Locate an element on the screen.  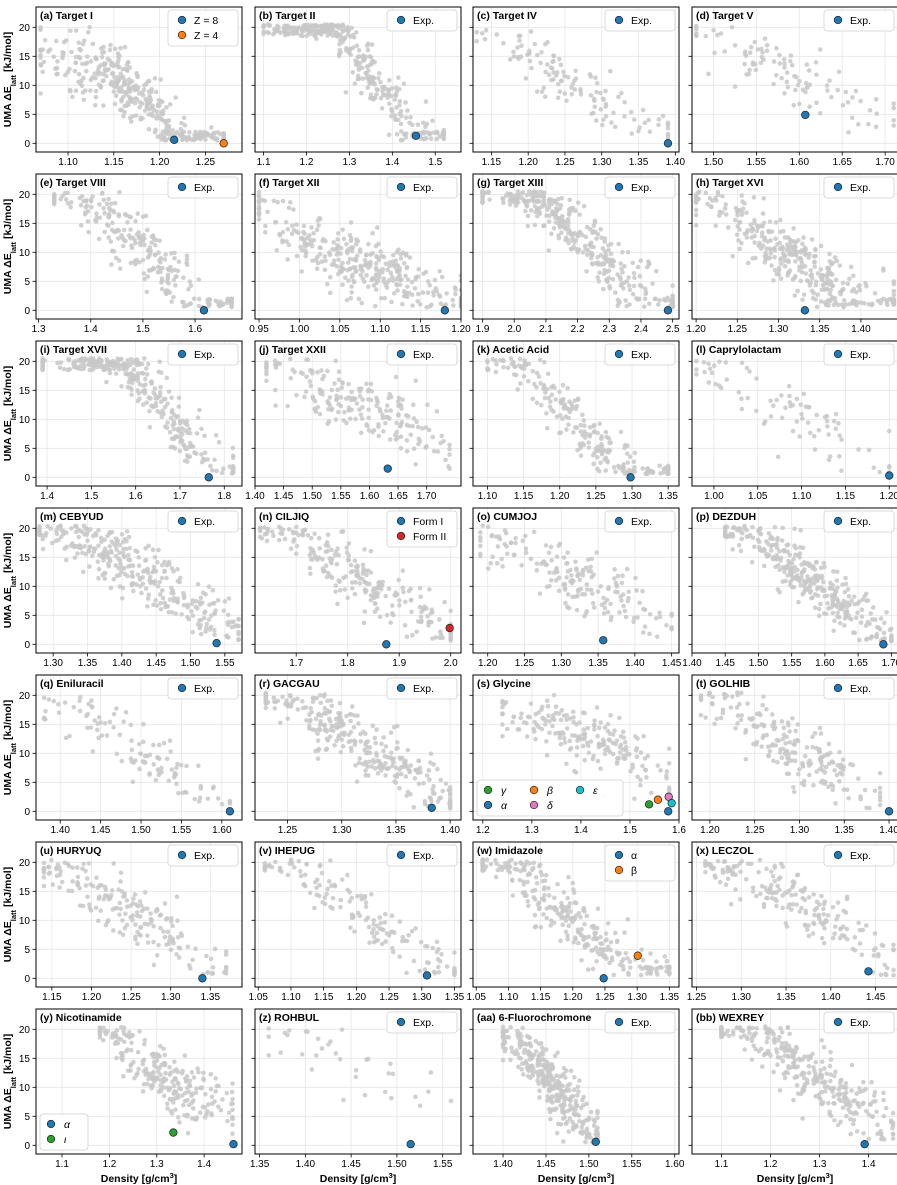
x-tick-label: 1.25 is located at coordinates (565, 162).